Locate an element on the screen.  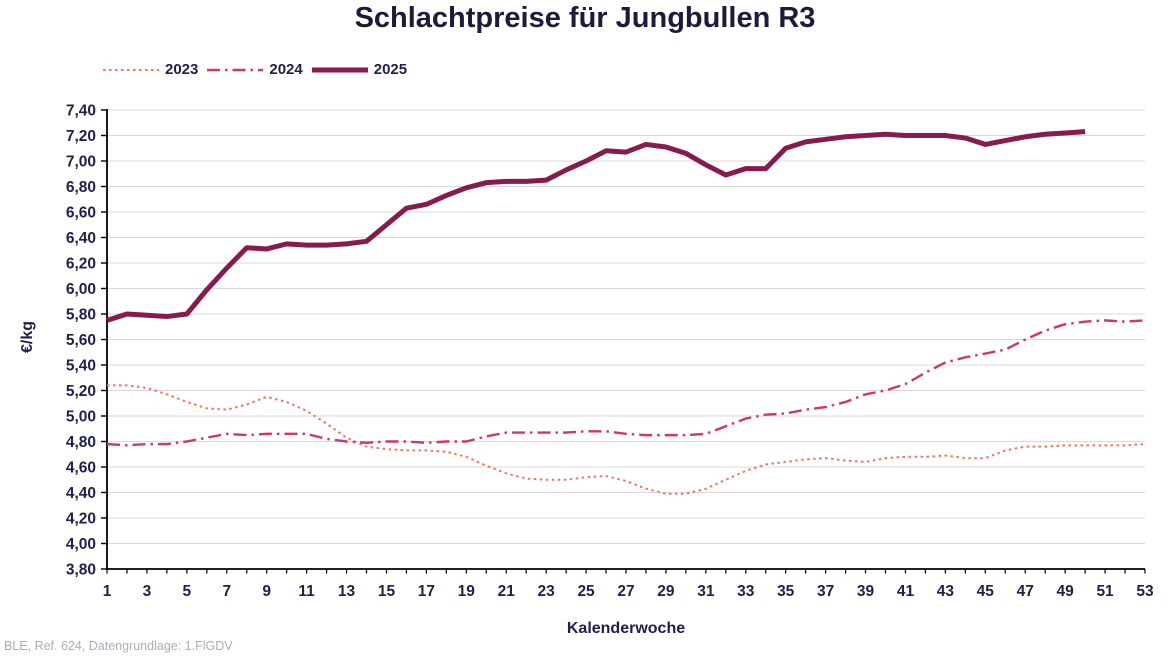
x-tick-label: 47 is located at coordinates (1025, 591).